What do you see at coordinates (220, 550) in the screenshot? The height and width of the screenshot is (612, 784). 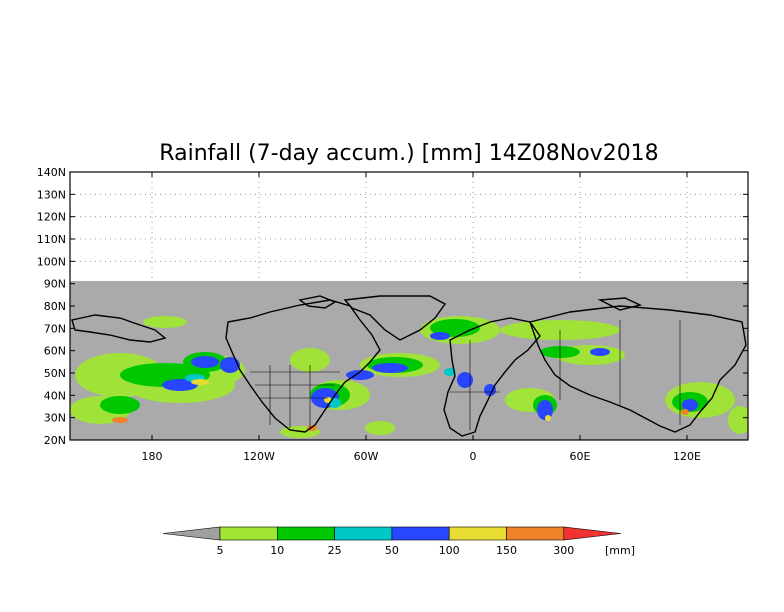 I see `legend-threshold-label: 5` at bounding box center [220, 550].